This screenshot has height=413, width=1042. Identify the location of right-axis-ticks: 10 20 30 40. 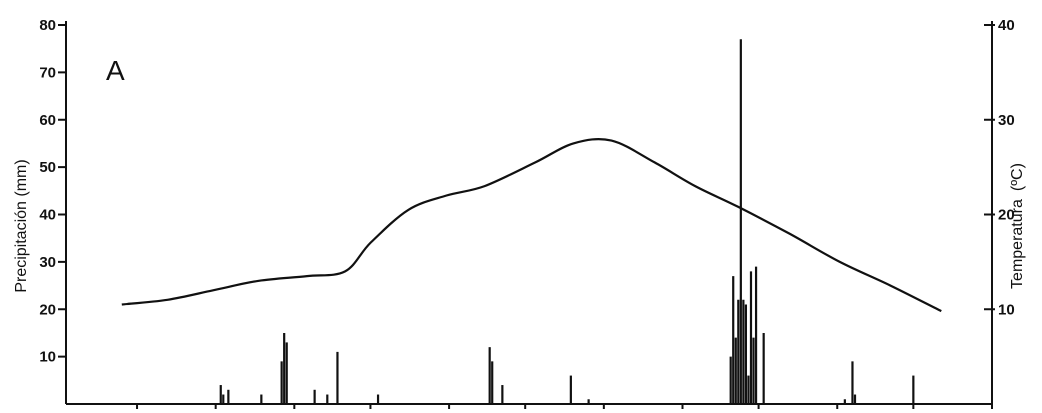
(999, 167).